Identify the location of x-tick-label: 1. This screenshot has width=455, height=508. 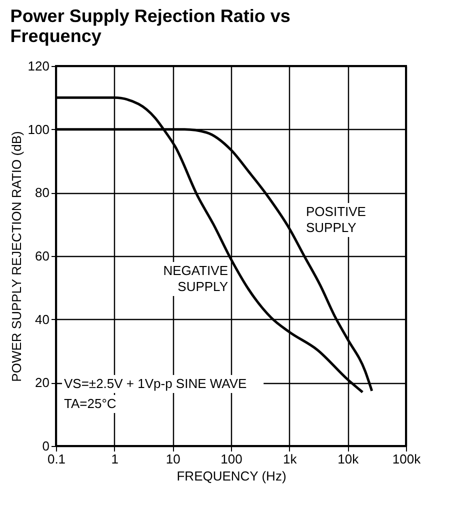
(114, 459).